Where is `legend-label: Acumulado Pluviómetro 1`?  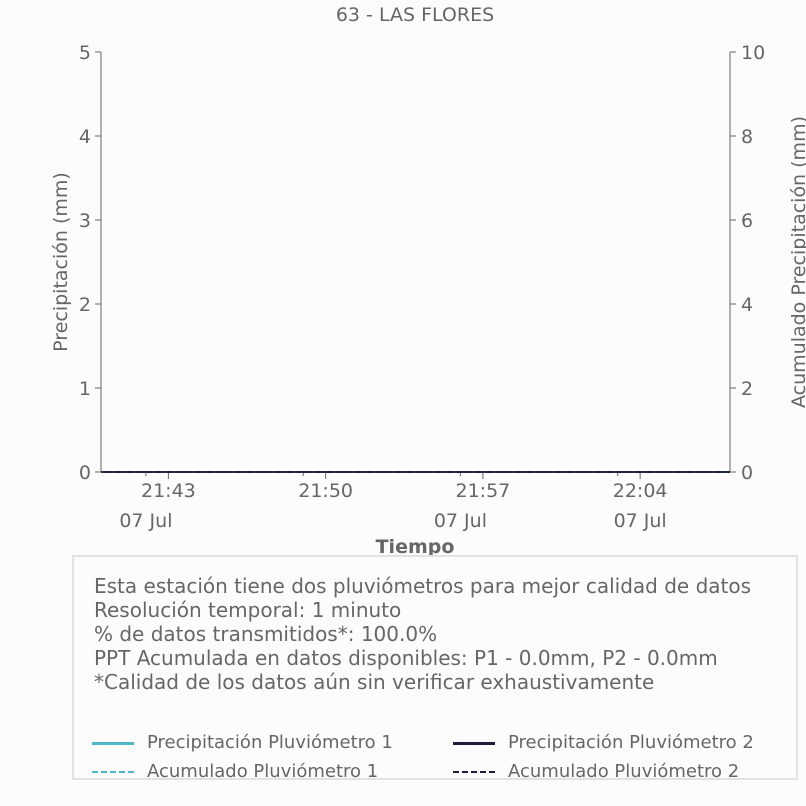
legend-label: Acumulado Pluviómetro 1 is located at coordinates (263, 771).